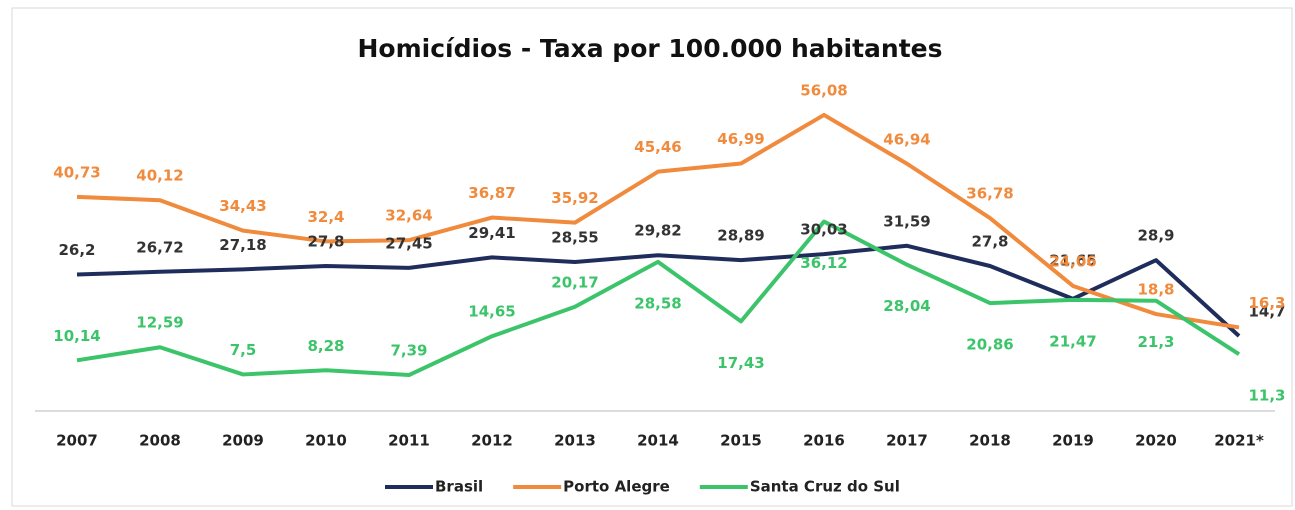 This screenshot has height=510, width=1295. I want to click on x-tick-label: 2007, so click(77, 441).